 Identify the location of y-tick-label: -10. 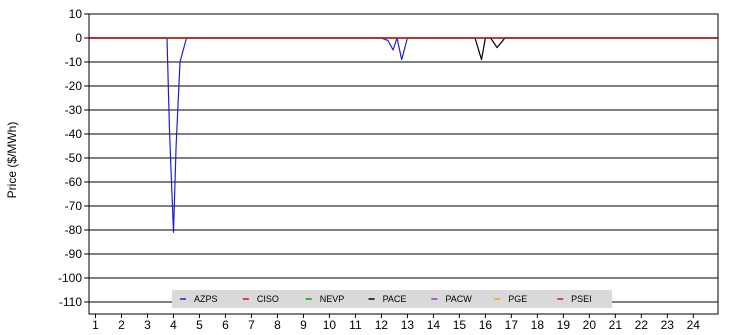
(74, 62).